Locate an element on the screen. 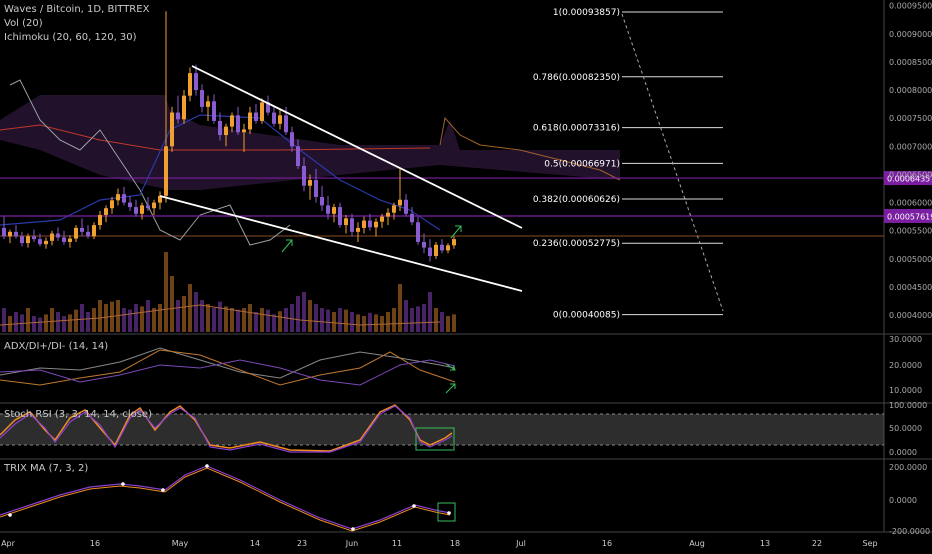 The image size is (932, 554). stoch-tick-label: 50.0000 is located at coordinates (905, 428).